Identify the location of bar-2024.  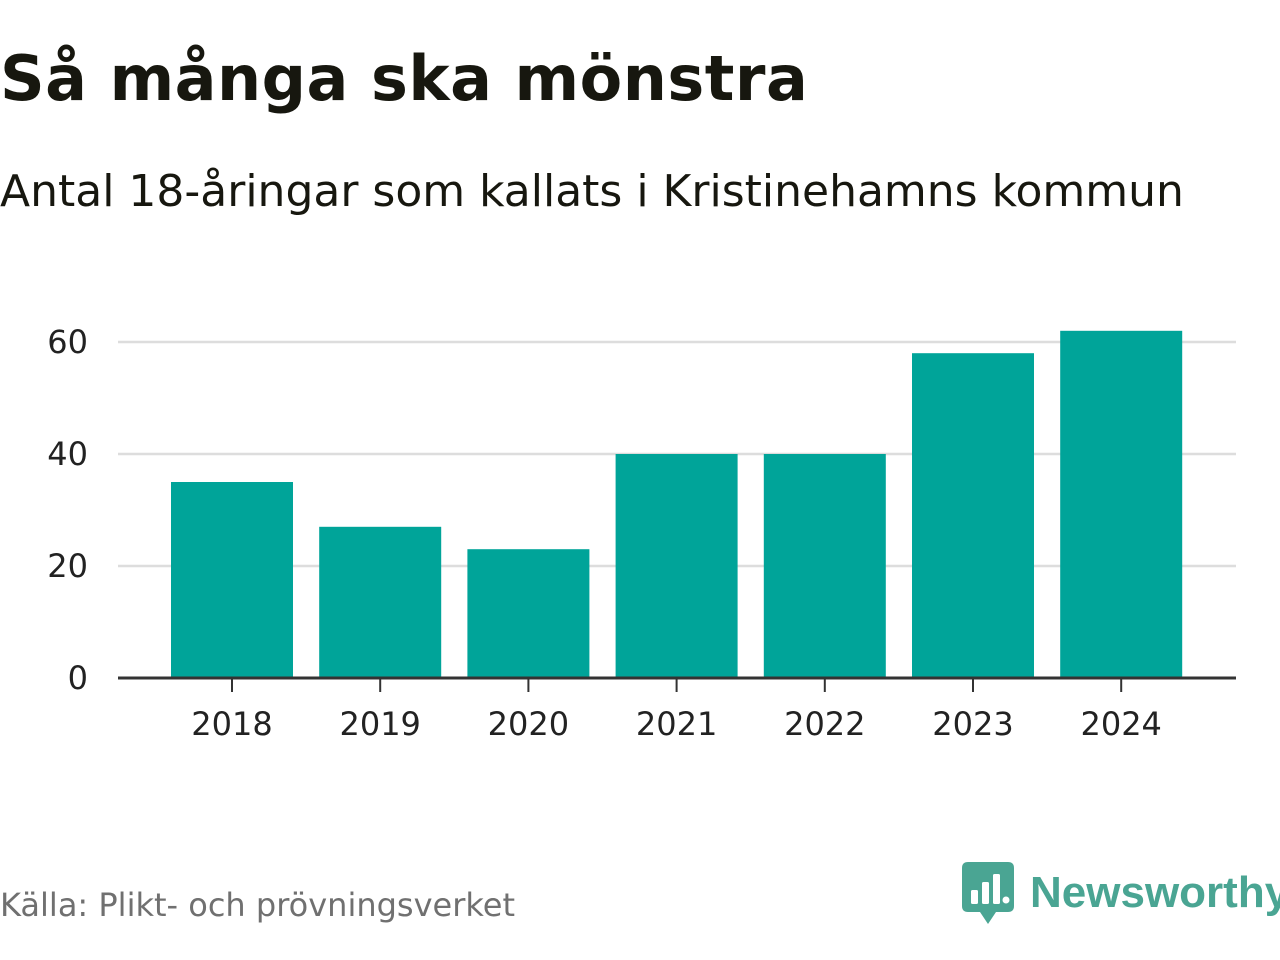
(1121, 504).